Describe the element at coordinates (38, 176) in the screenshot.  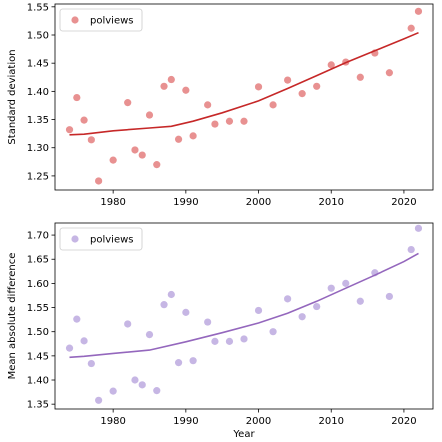
I see `y-tick-label: 1.25` at that location.